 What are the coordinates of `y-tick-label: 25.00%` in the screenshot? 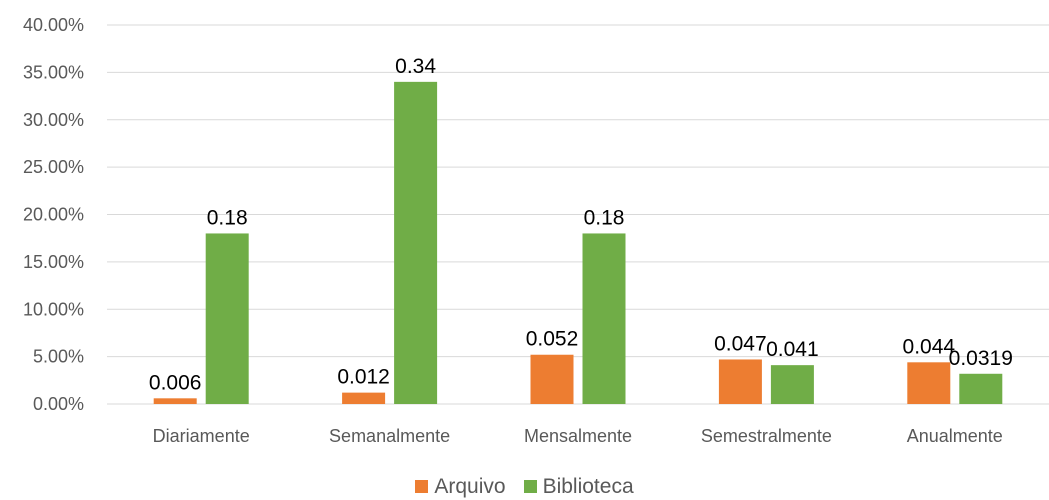 It's located at (53, 167).